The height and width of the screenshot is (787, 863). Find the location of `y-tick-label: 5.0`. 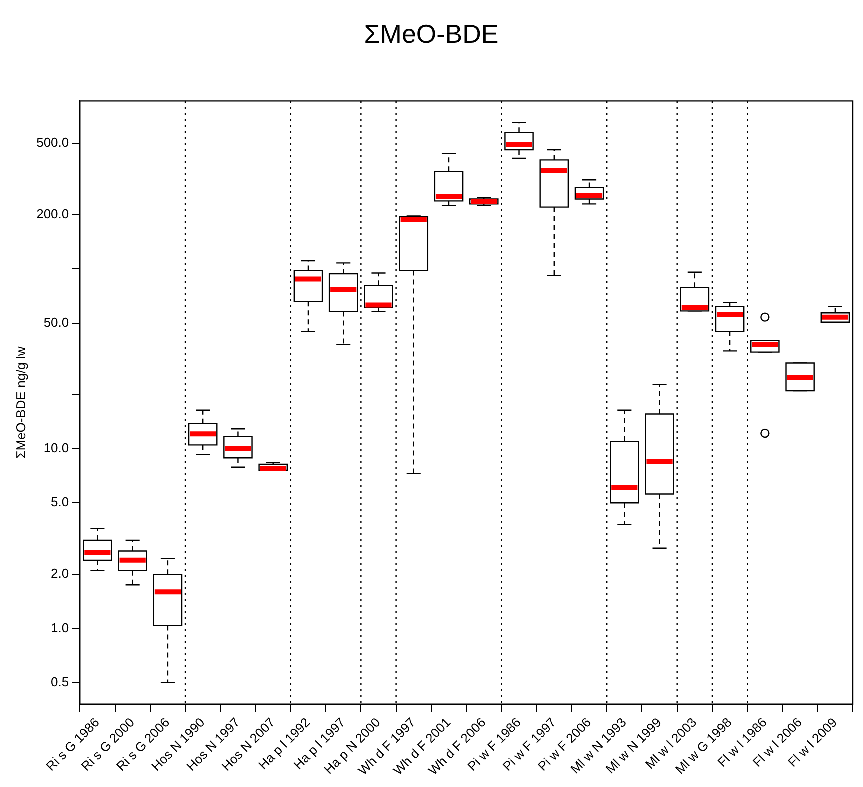

y-tick-label: 5.0 is located at coordinates (60, 502).